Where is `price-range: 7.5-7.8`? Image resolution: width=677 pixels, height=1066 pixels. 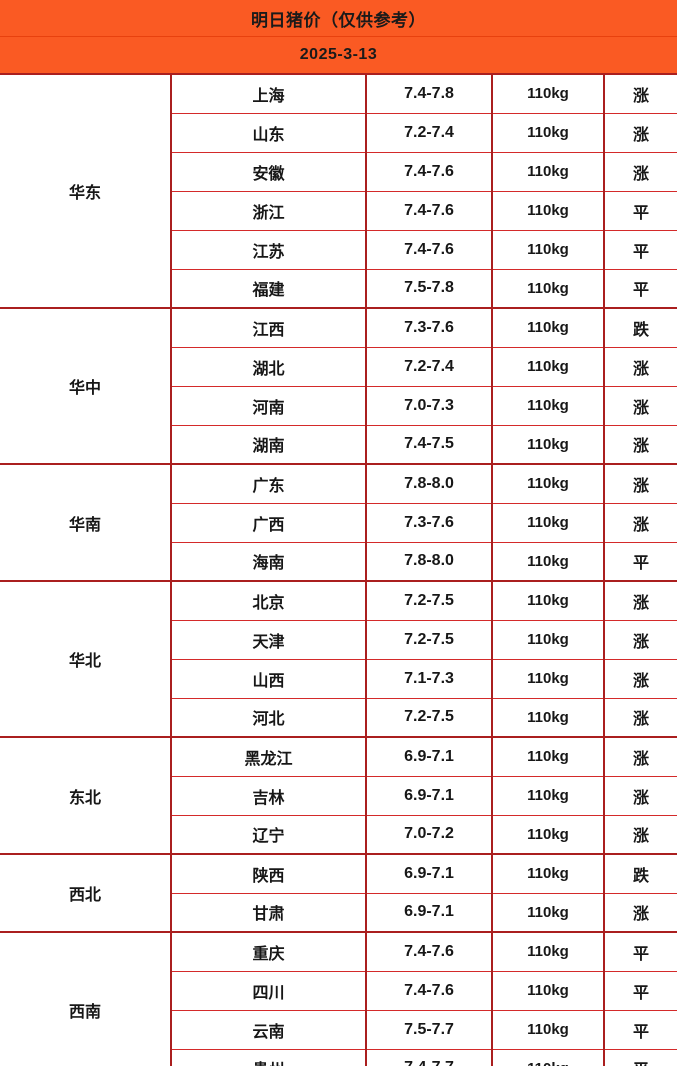 price-range: 7.5-7.8 is located at coordinates (429, 288).